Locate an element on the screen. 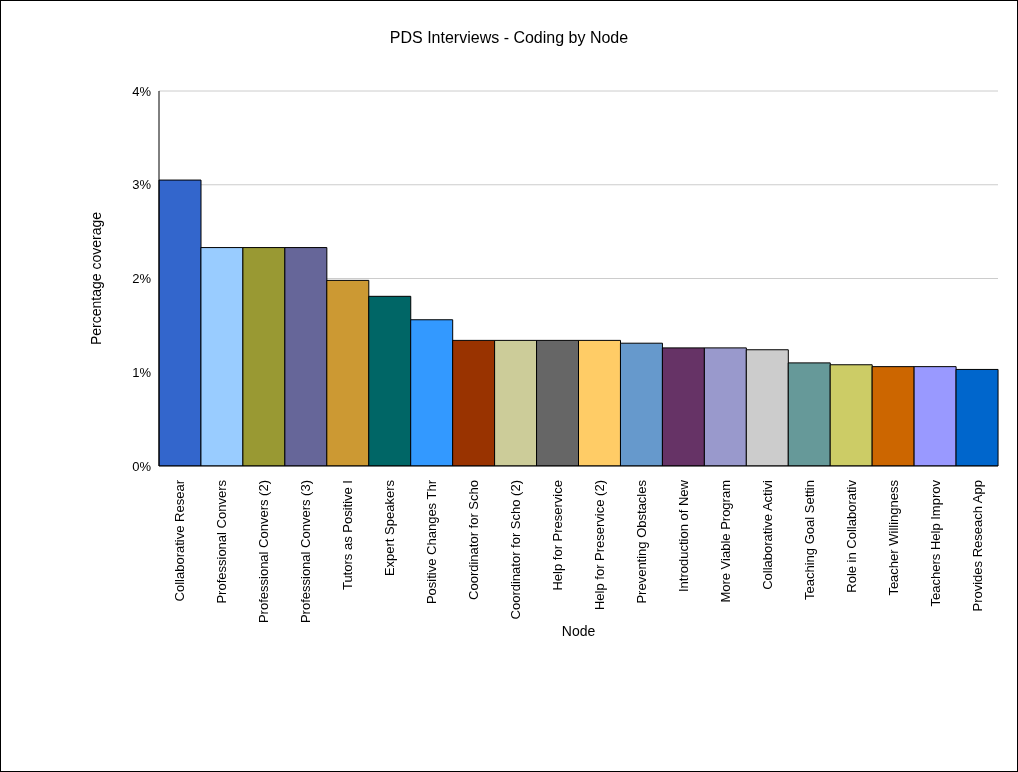  x-tick-label: Collaborative Activi is located at coordinates (767, 534).